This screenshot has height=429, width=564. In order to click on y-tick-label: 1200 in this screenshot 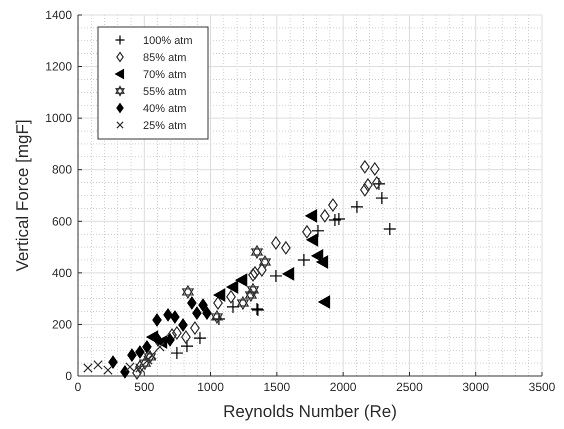, I will do `click(58, 67)`.